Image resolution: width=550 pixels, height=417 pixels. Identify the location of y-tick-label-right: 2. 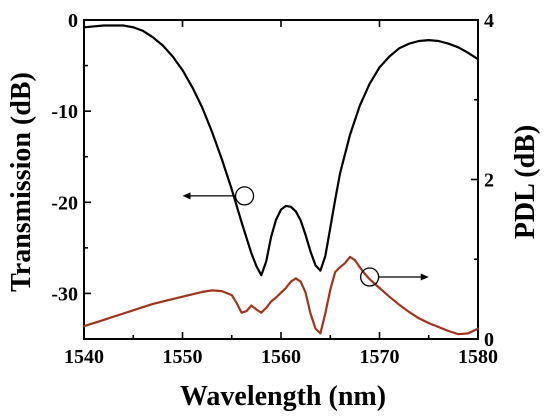
(489, 181).